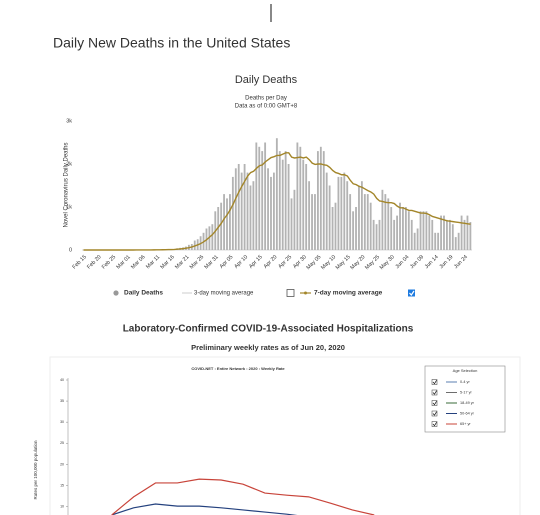 The height and width of the screenshot is (515, 540). Describe the element at coordinates (467, 403) in the screenshot. I see `legend-label: 18-49 yr` at that location.